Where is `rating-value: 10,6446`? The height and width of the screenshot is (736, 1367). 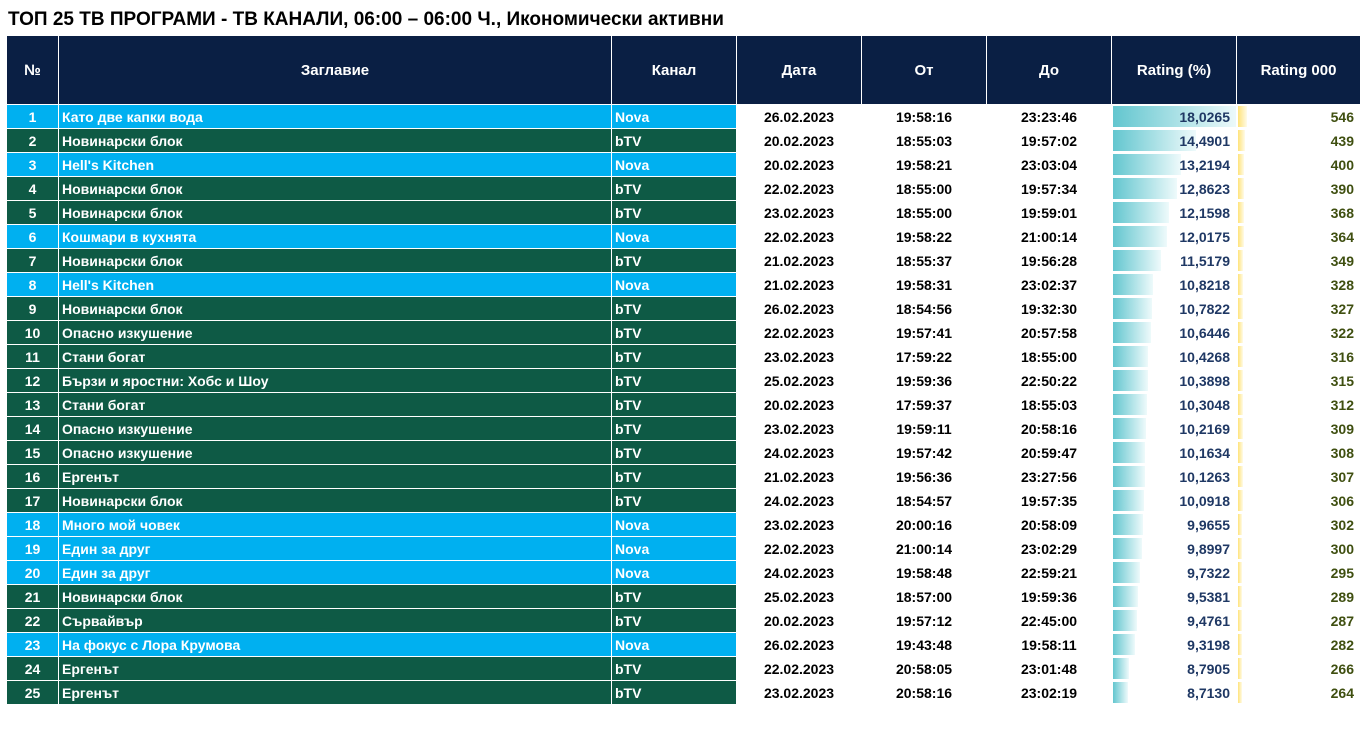
rating-value: 10,6446 is located at coordinates (1204, 332).